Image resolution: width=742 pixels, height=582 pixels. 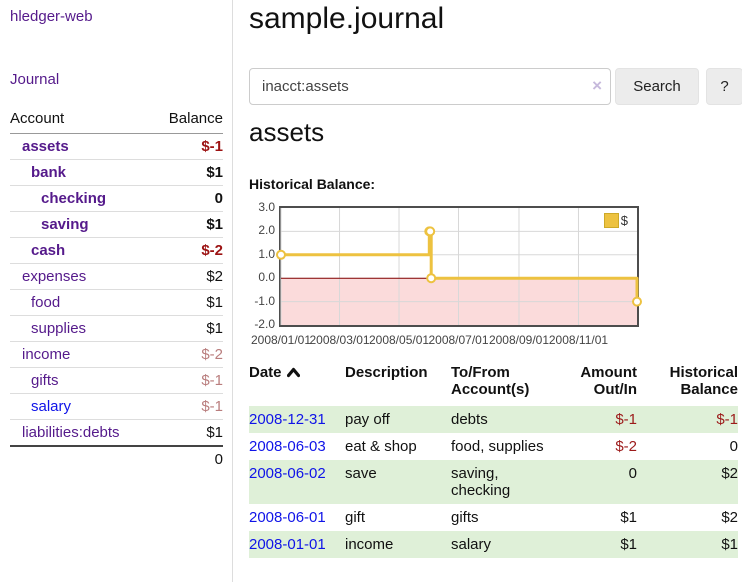 What do you see at coordinates (497, 446) in the screenshot?
I see `register-accounts-cell: food, supplies` at bounding box center [497, 446].